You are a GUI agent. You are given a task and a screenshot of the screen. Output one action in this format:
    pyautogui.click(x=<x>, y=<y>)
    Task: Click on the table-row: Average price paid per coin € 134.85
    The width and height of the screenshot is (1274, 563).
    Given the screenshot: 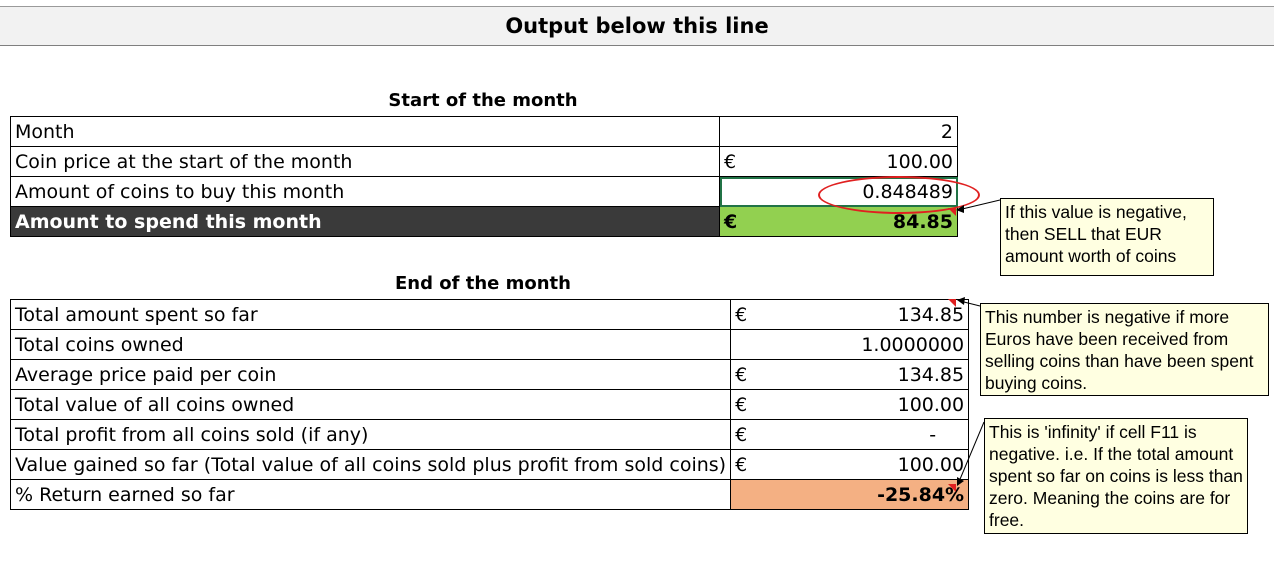 What is the action you would take?
    pyautogui.click(x=489, y=374)
    